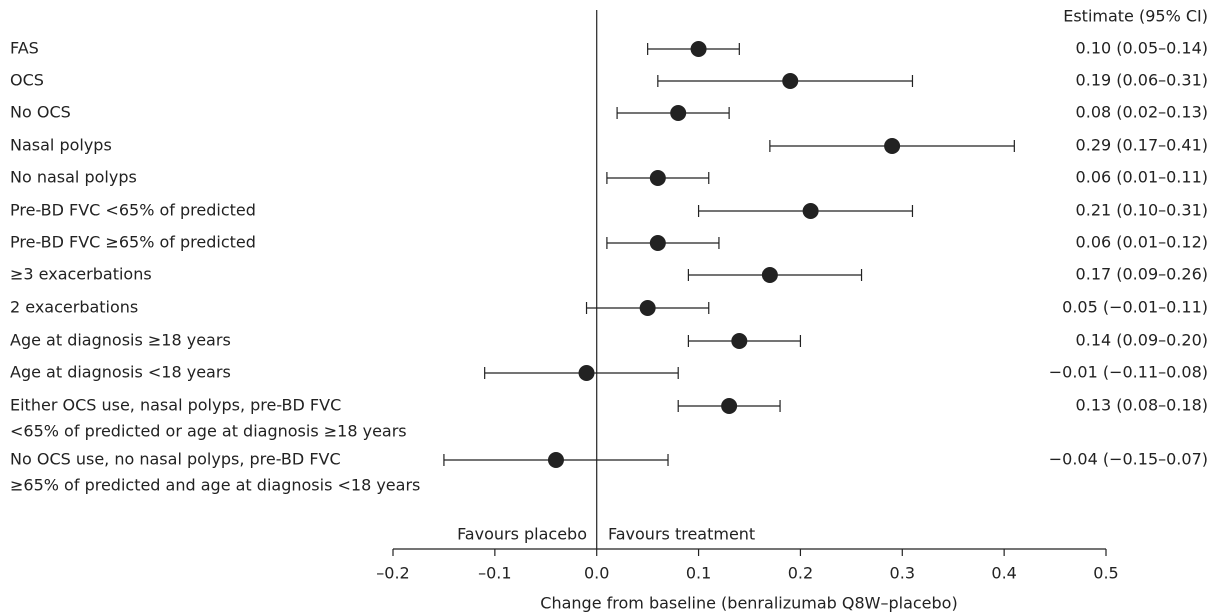 This screenshot has height=616, width=1216. I want to click on value-label: 0.14 (0.09–0.20), so click(1142, 340).